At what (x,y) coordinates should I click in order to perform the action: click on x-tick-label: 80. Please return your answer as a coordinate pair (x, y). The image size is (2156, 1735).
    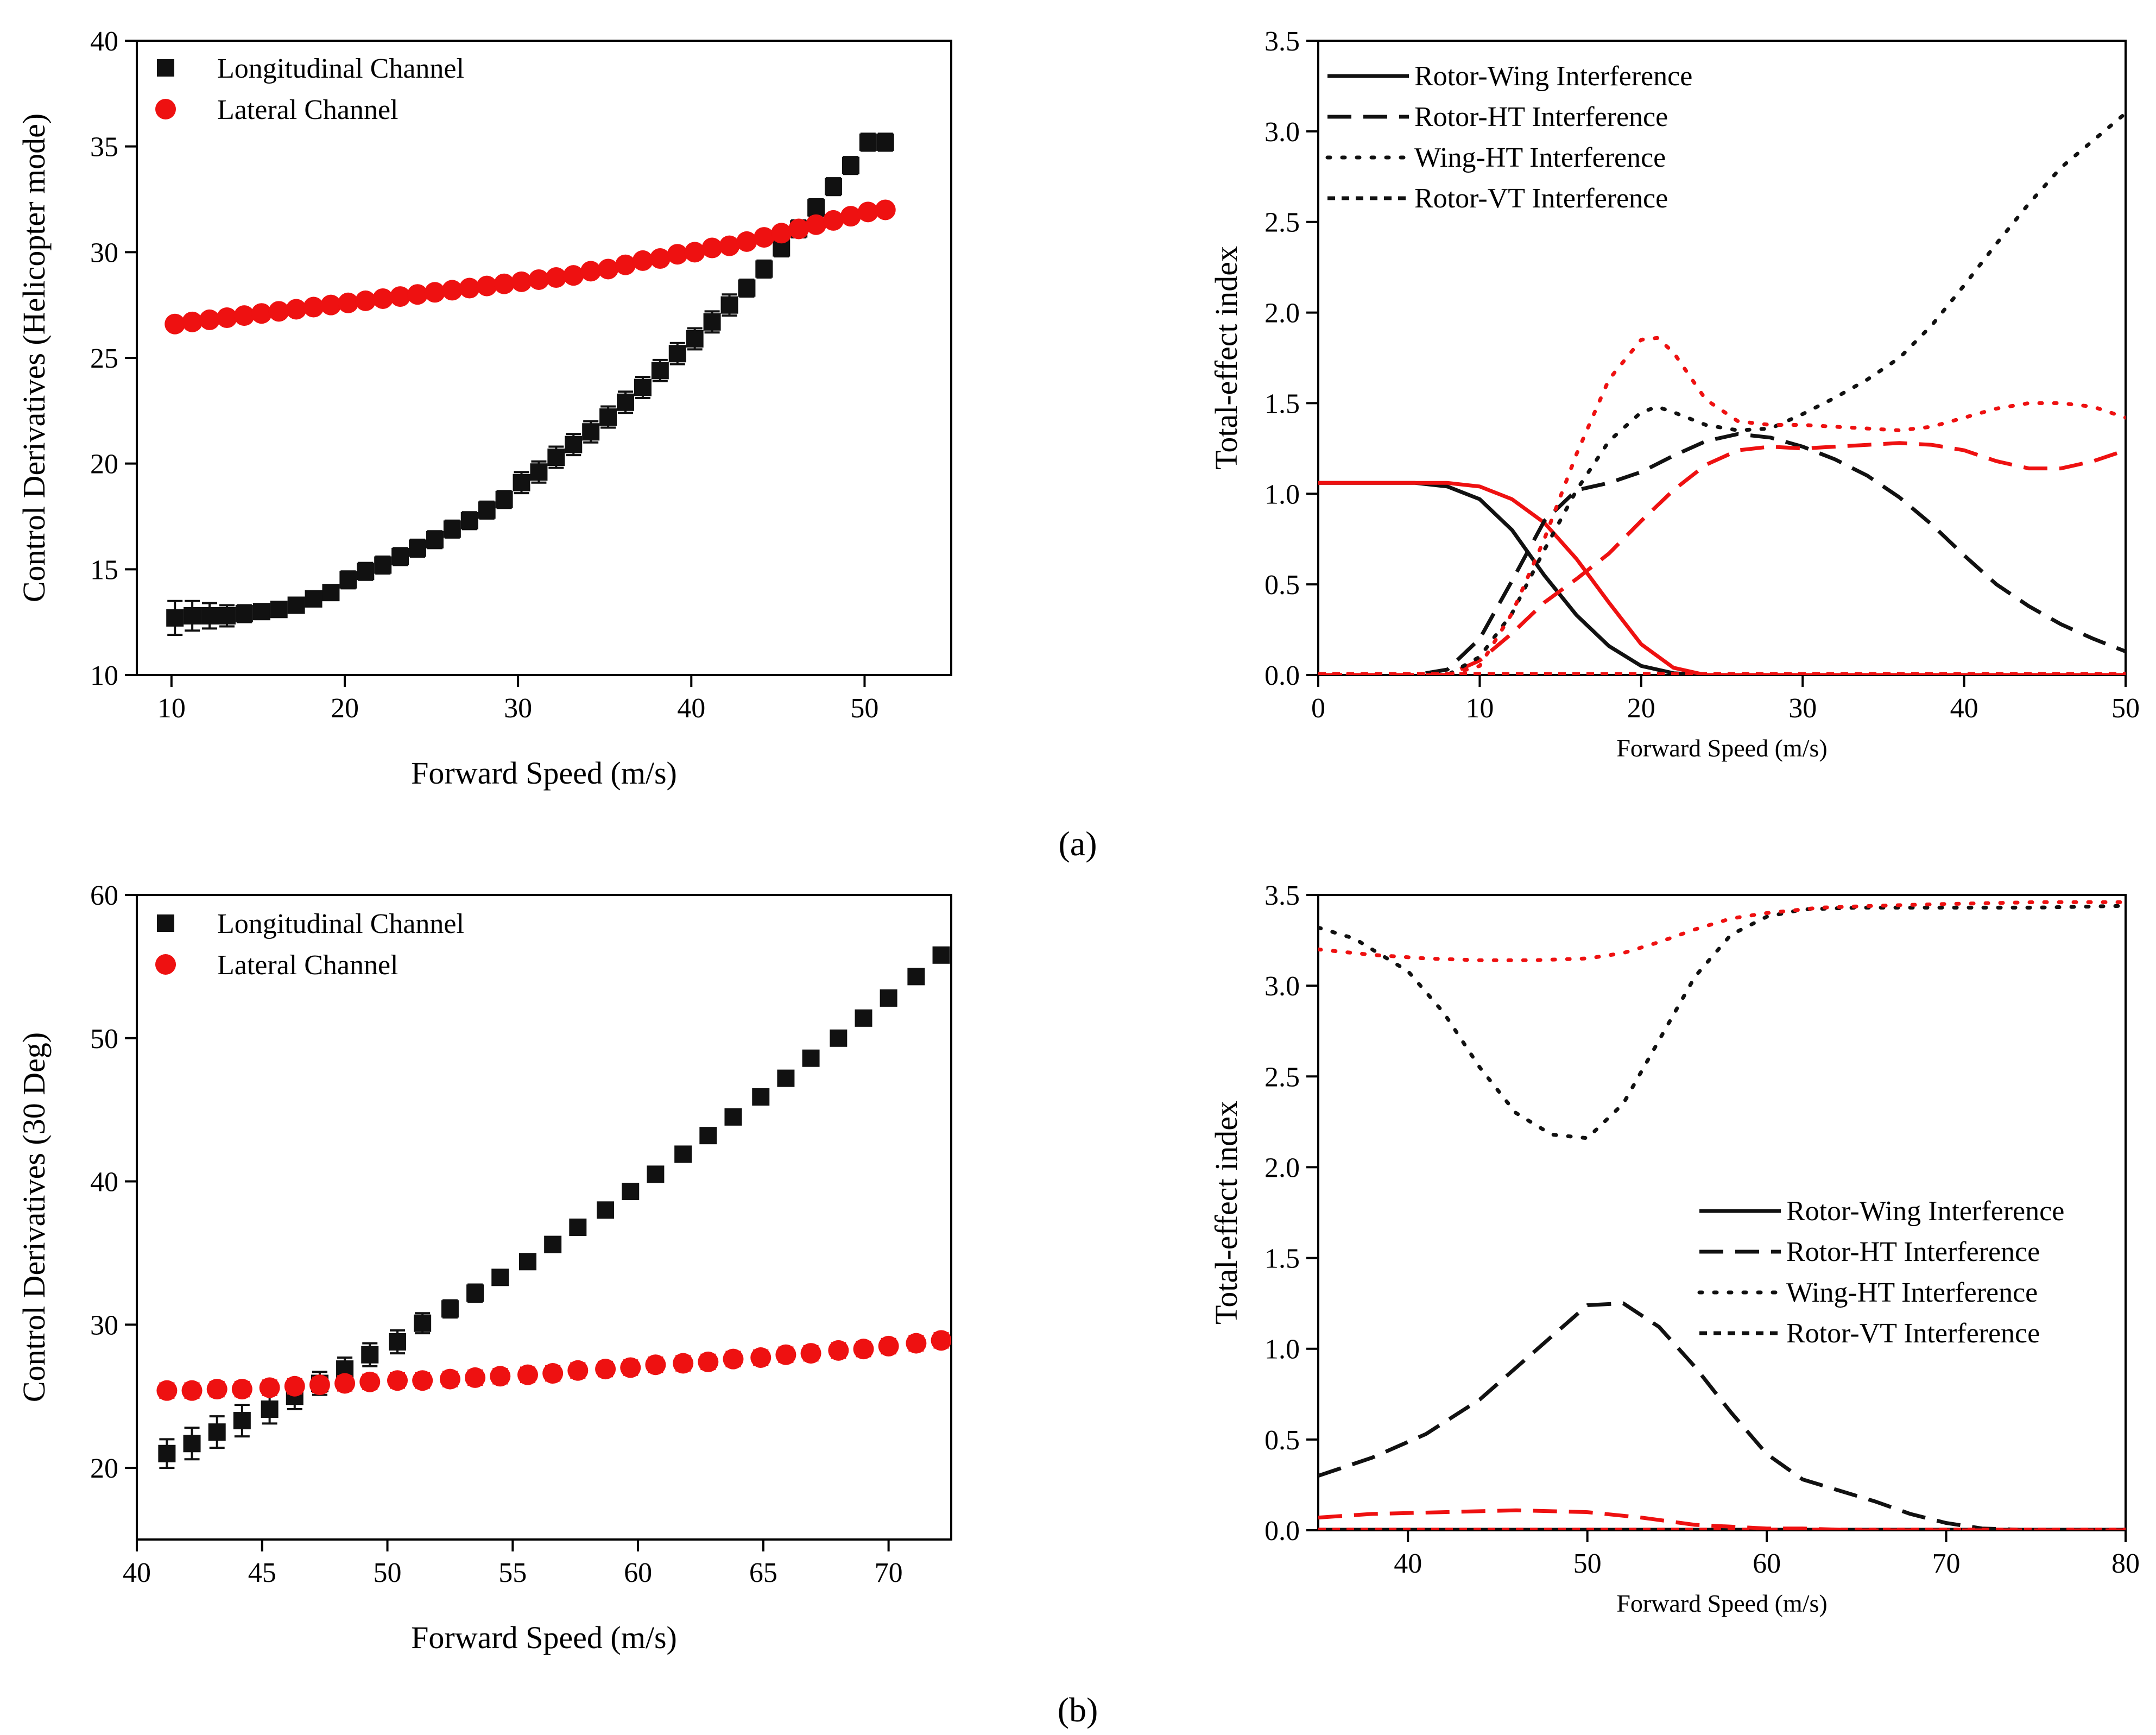
    Looking at the image, I should click on (2125, 1563).